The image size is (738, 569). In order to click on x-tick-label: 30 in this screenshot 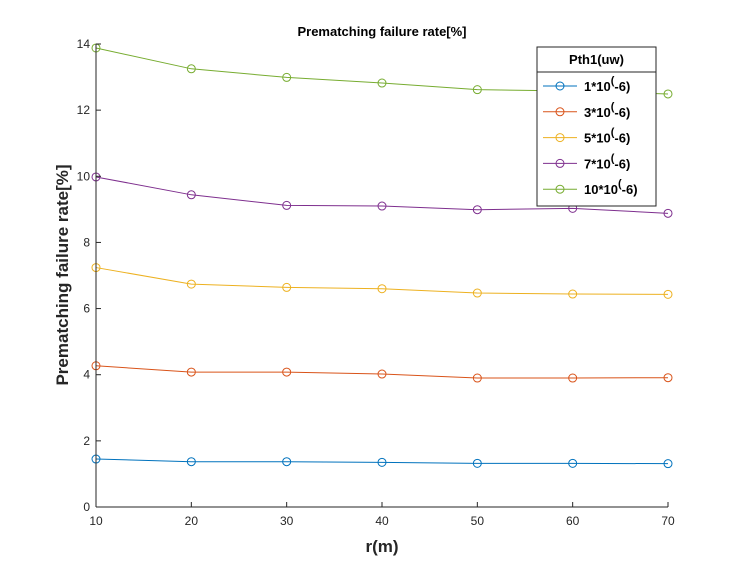, I will do `click(287, 521)`.